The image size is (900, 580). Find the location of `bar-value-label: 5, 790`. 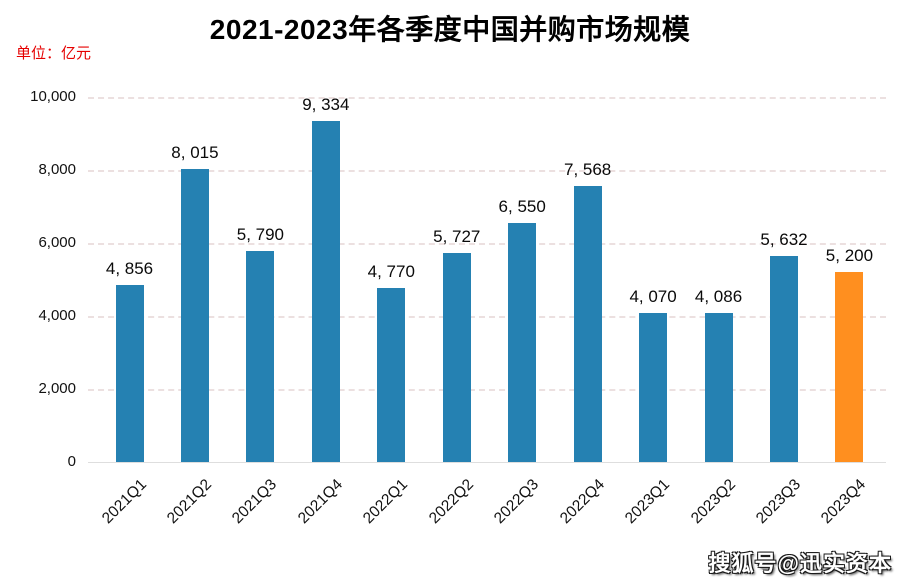

bar-value-label: 5, 790 is located at coordinates (260, 234).